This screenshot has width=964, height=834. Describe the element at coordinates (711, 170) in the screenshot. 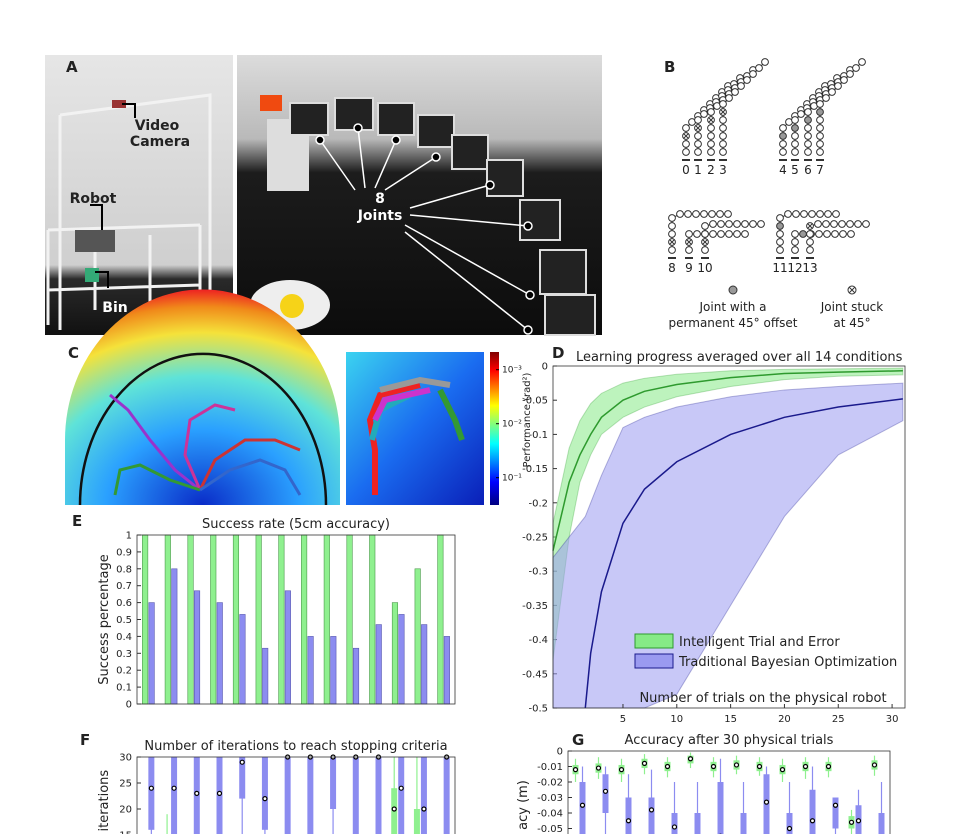

I see `leg-label: 2` at that location.